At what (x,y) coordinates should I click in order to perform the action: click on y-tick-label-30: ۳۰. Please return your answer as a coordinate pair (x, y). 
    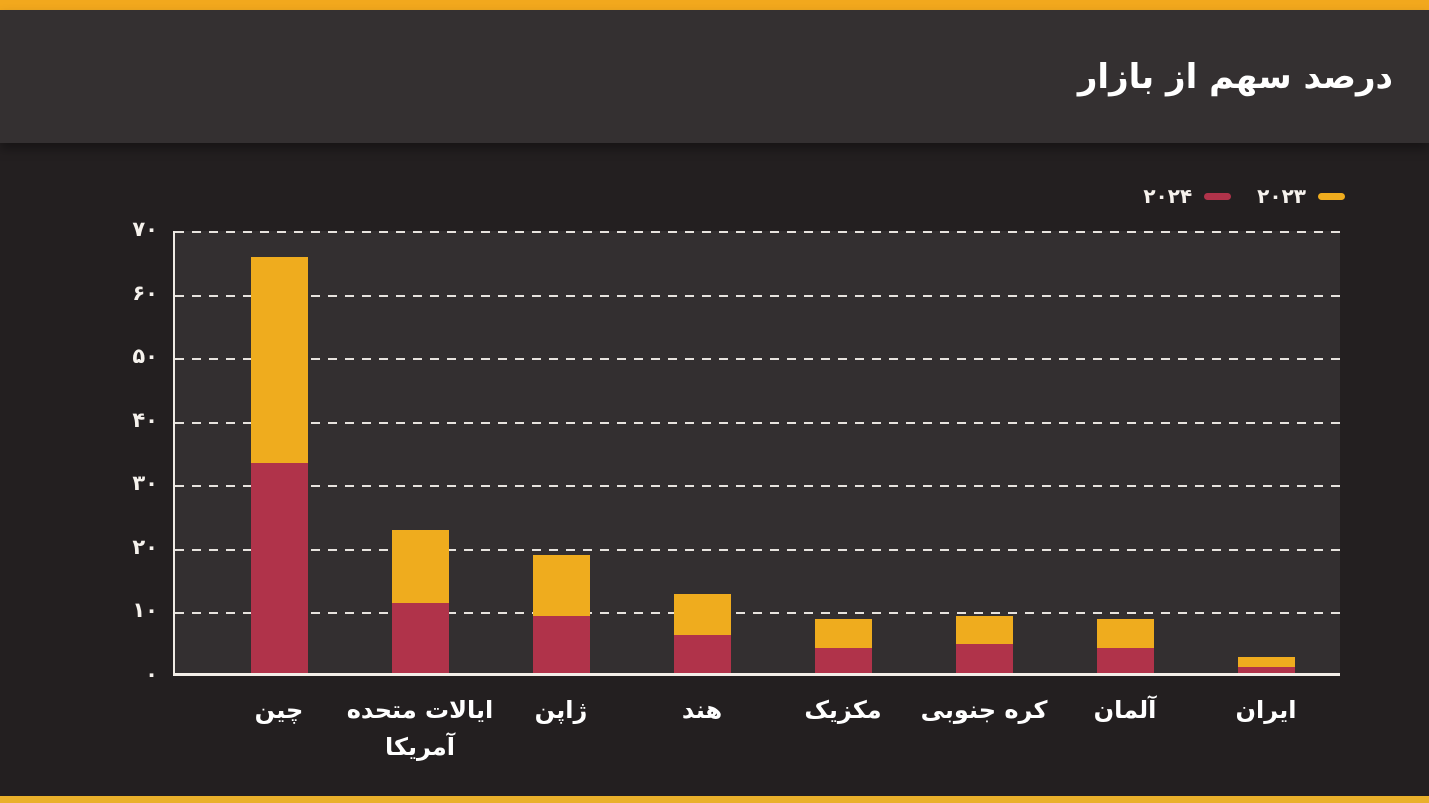
    Looking at the image, I should click on (145, 483).